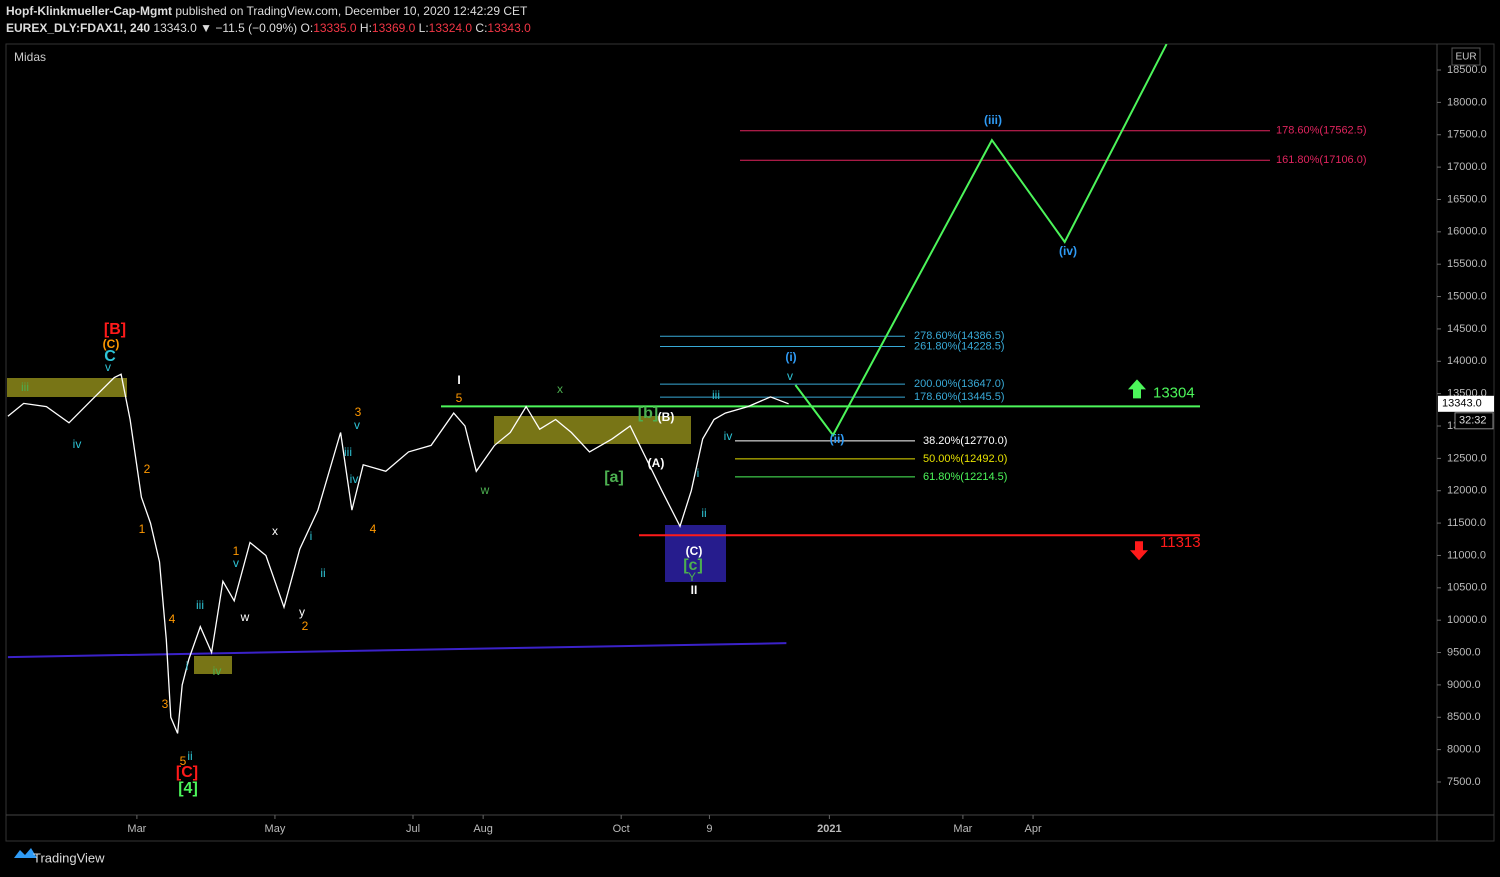 The width and height of the screenshot is (1500, 877). What do you see at coordinates (965, 459) in the screenshot?
I see `fib-label: 50.00%(12492.0)` at bounding box center [965, 459].